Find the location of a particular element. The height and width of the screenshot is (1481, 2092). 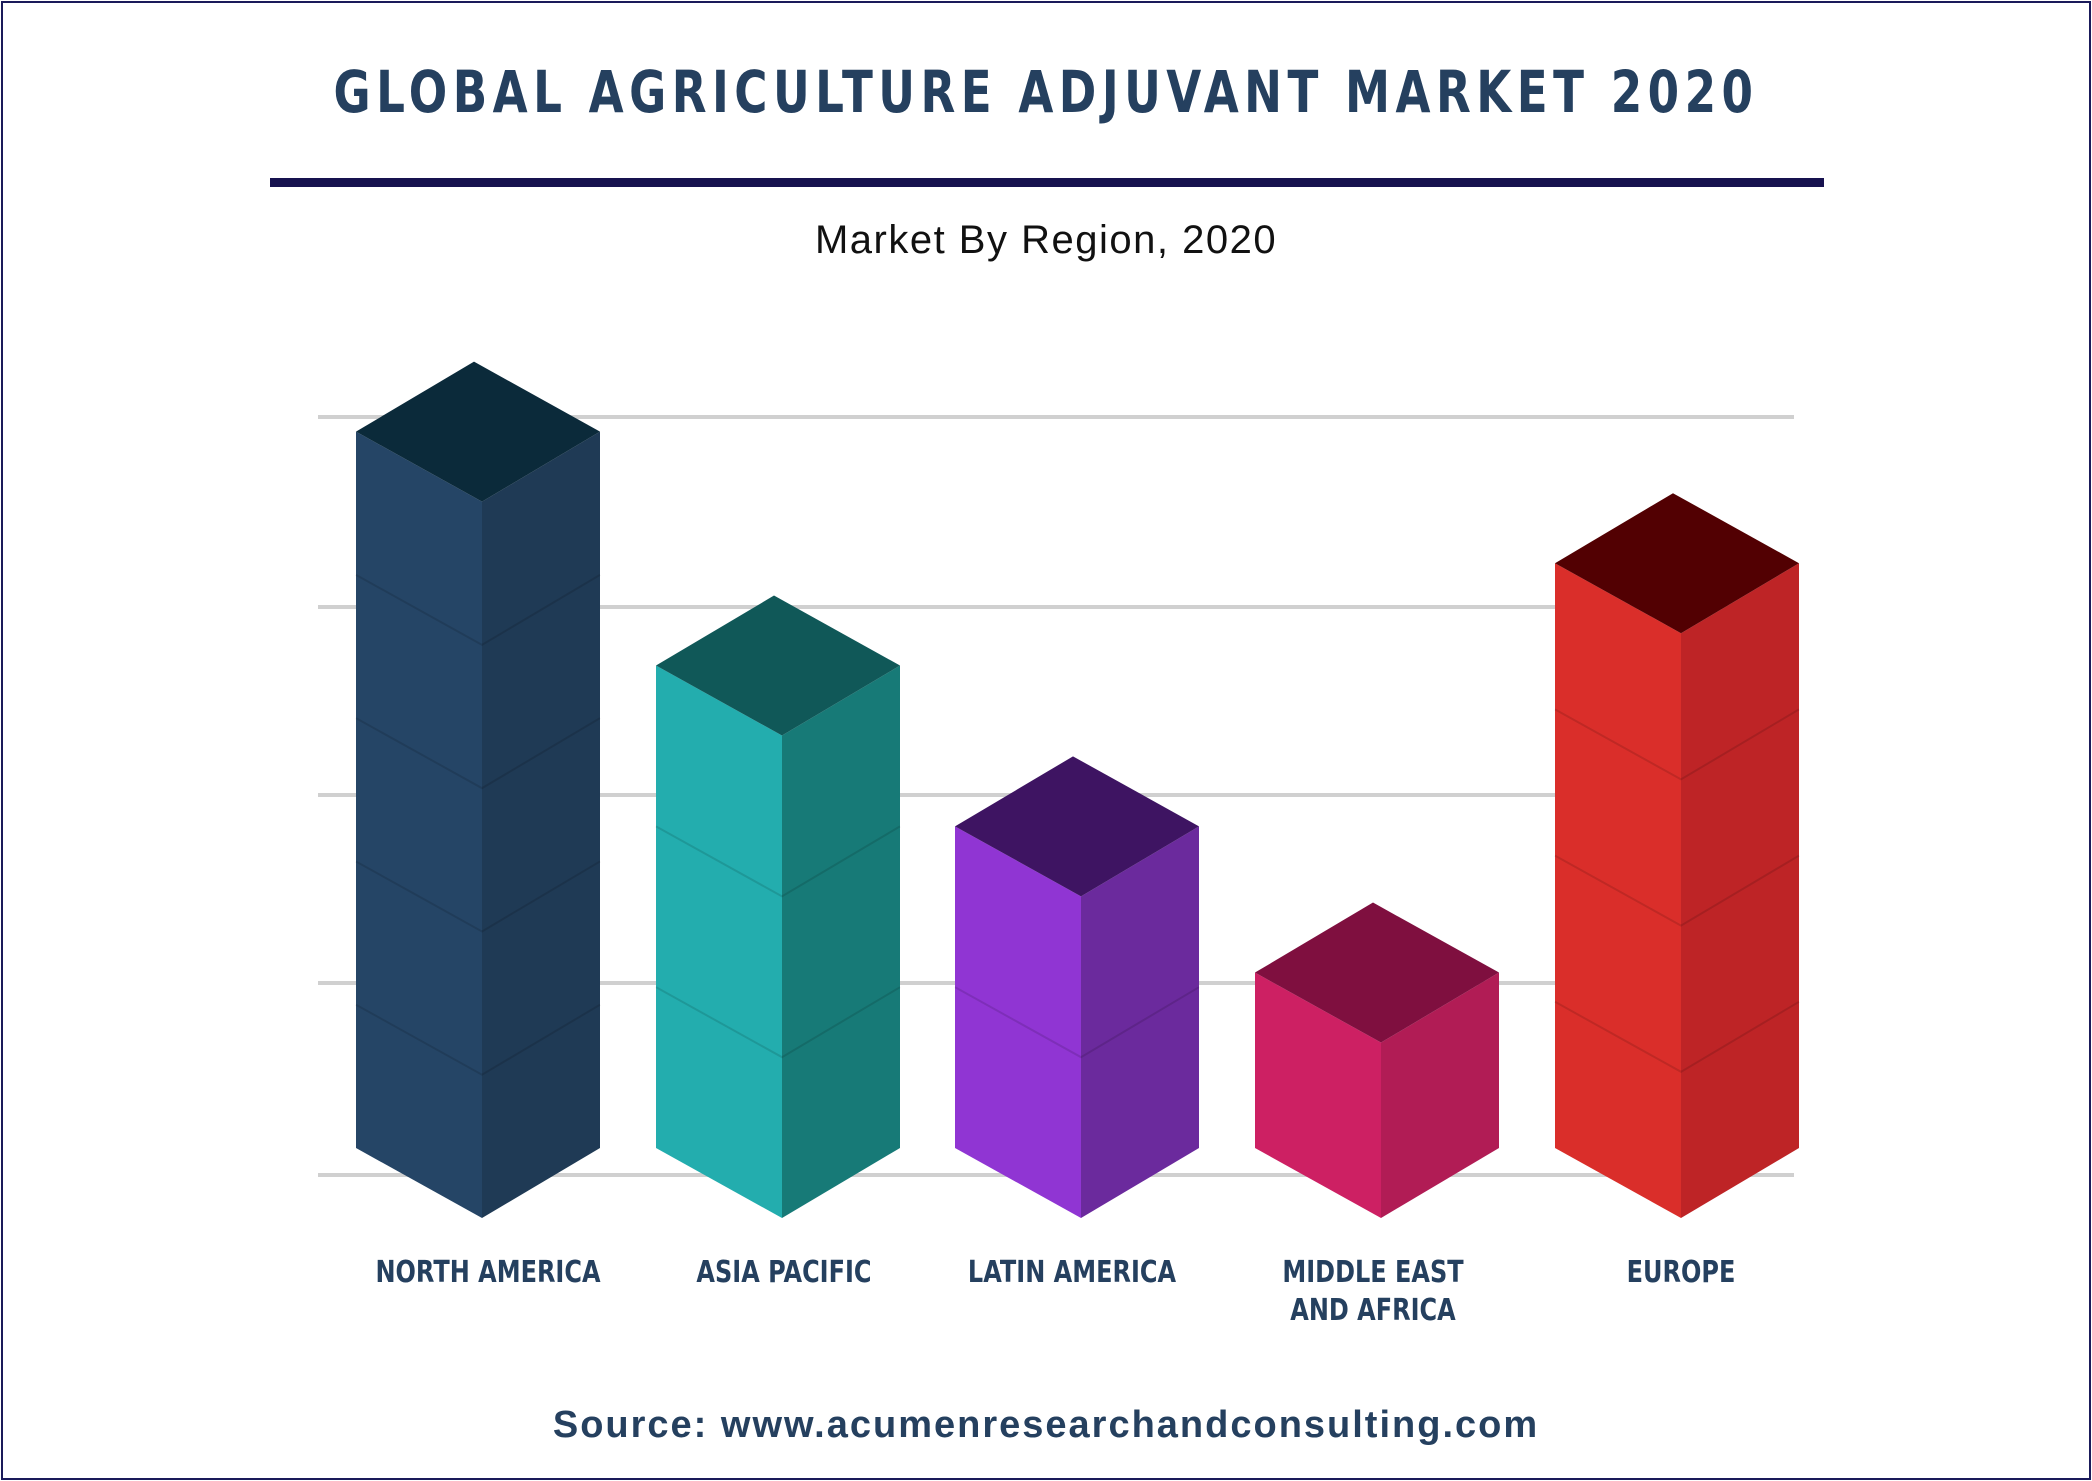

category-label: EUROPE is located at coordinates (1681, 1272).